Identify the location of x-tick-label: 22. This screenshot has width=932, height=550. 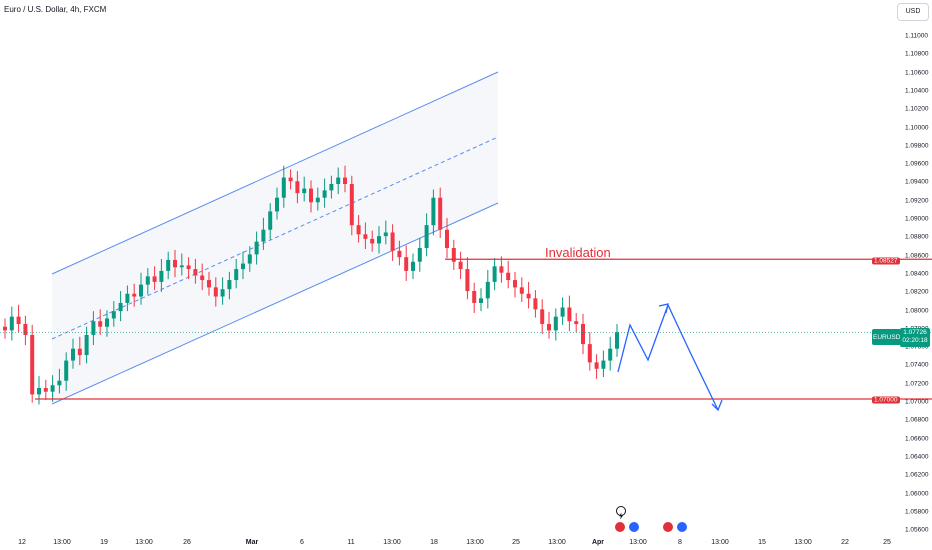
(845, 542).